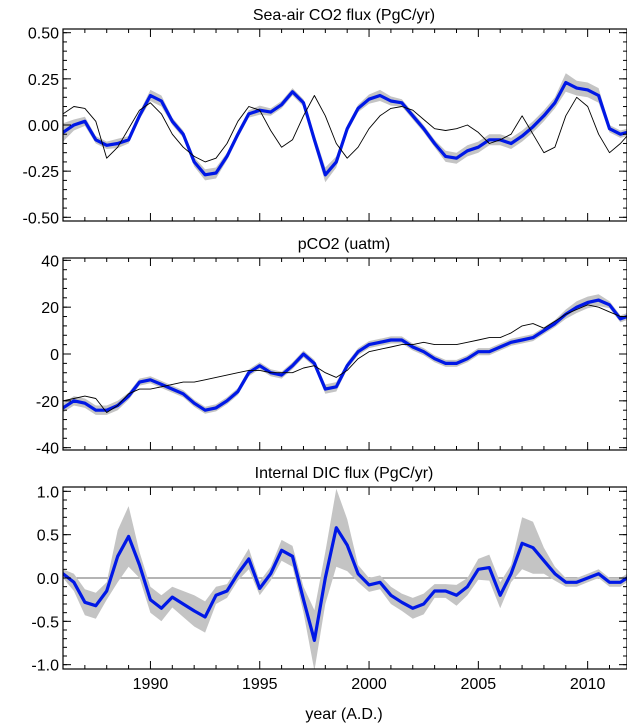  I want to click on y-tick-label: 0.0, so click(48, 579).